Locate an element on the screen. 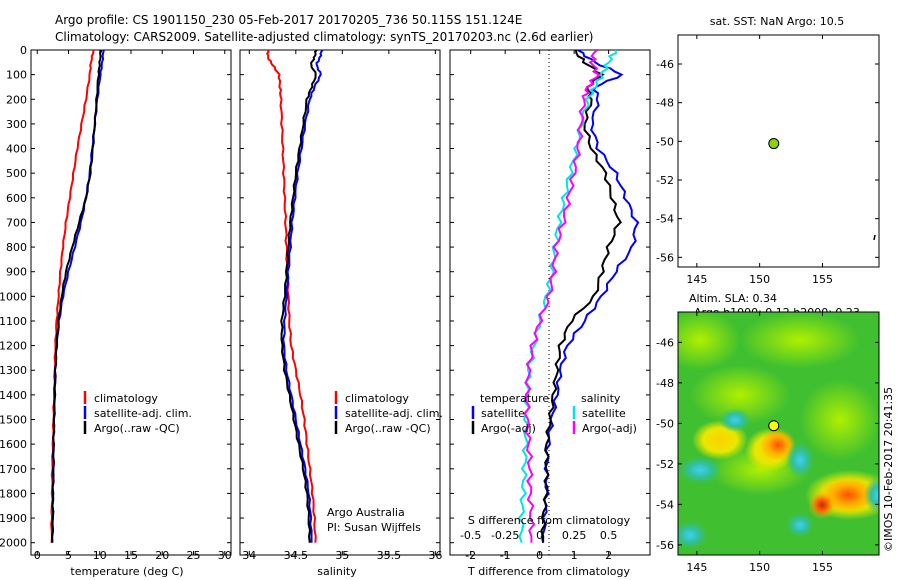  x-tick-label: 30 is located at coordinates (225, 555).